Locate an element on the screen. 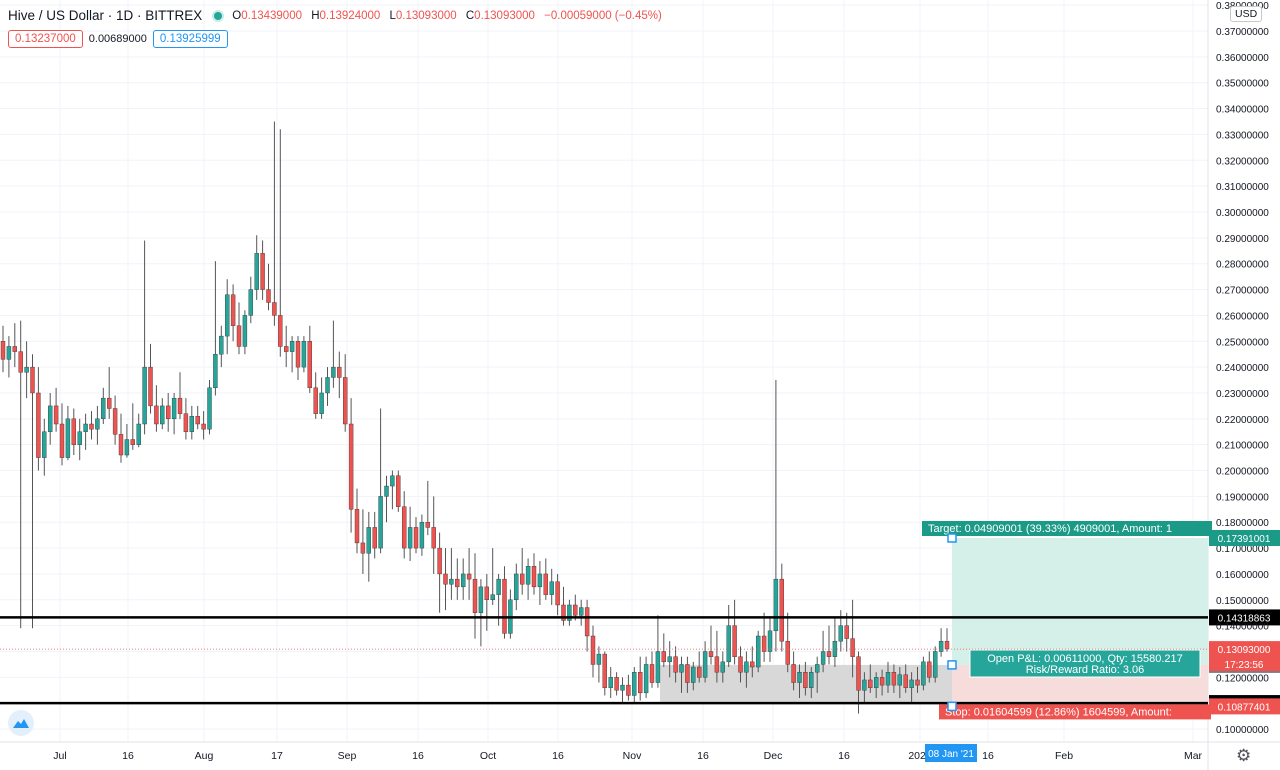 The width and height of the screenshot is (1280, 770). price-tick-label: 0.21000000 is located at coordinates (1242, 446).